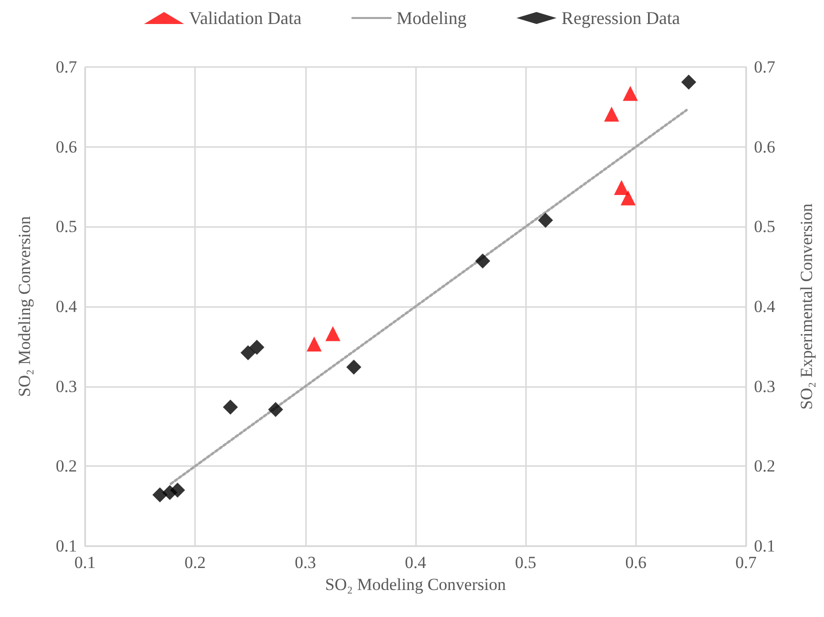 The image size is (824, 617). I want to click on x-tick-label: 0.7, so click(746, 562).